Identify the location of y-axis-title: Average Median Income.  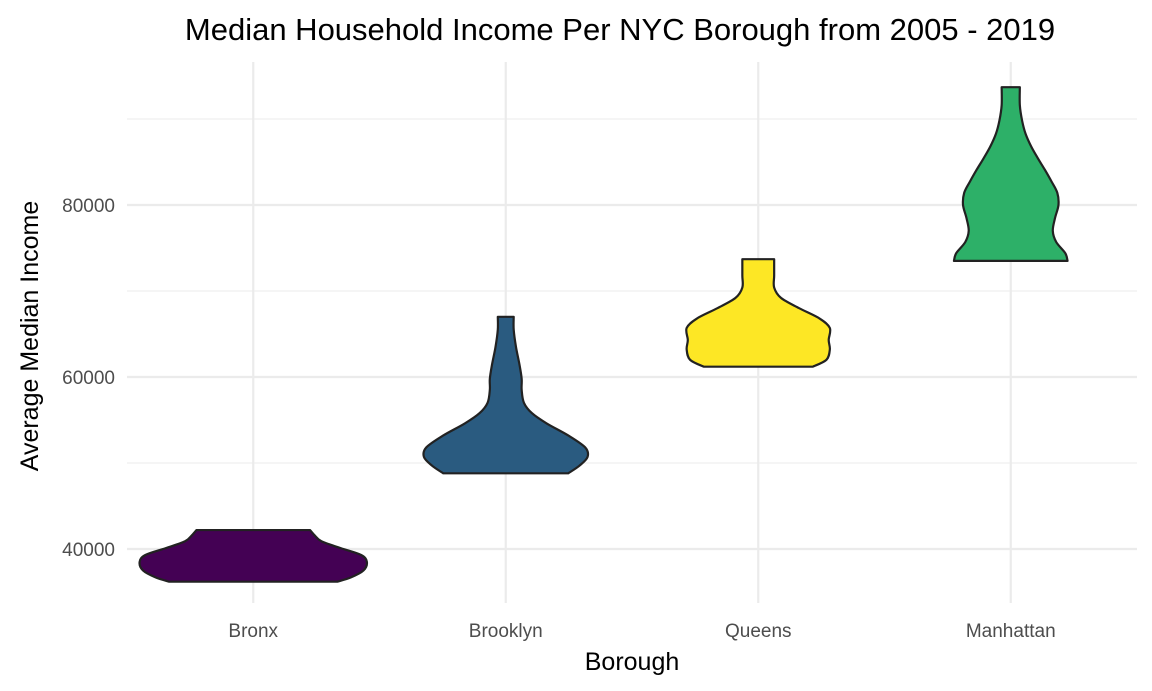
(30, 336).